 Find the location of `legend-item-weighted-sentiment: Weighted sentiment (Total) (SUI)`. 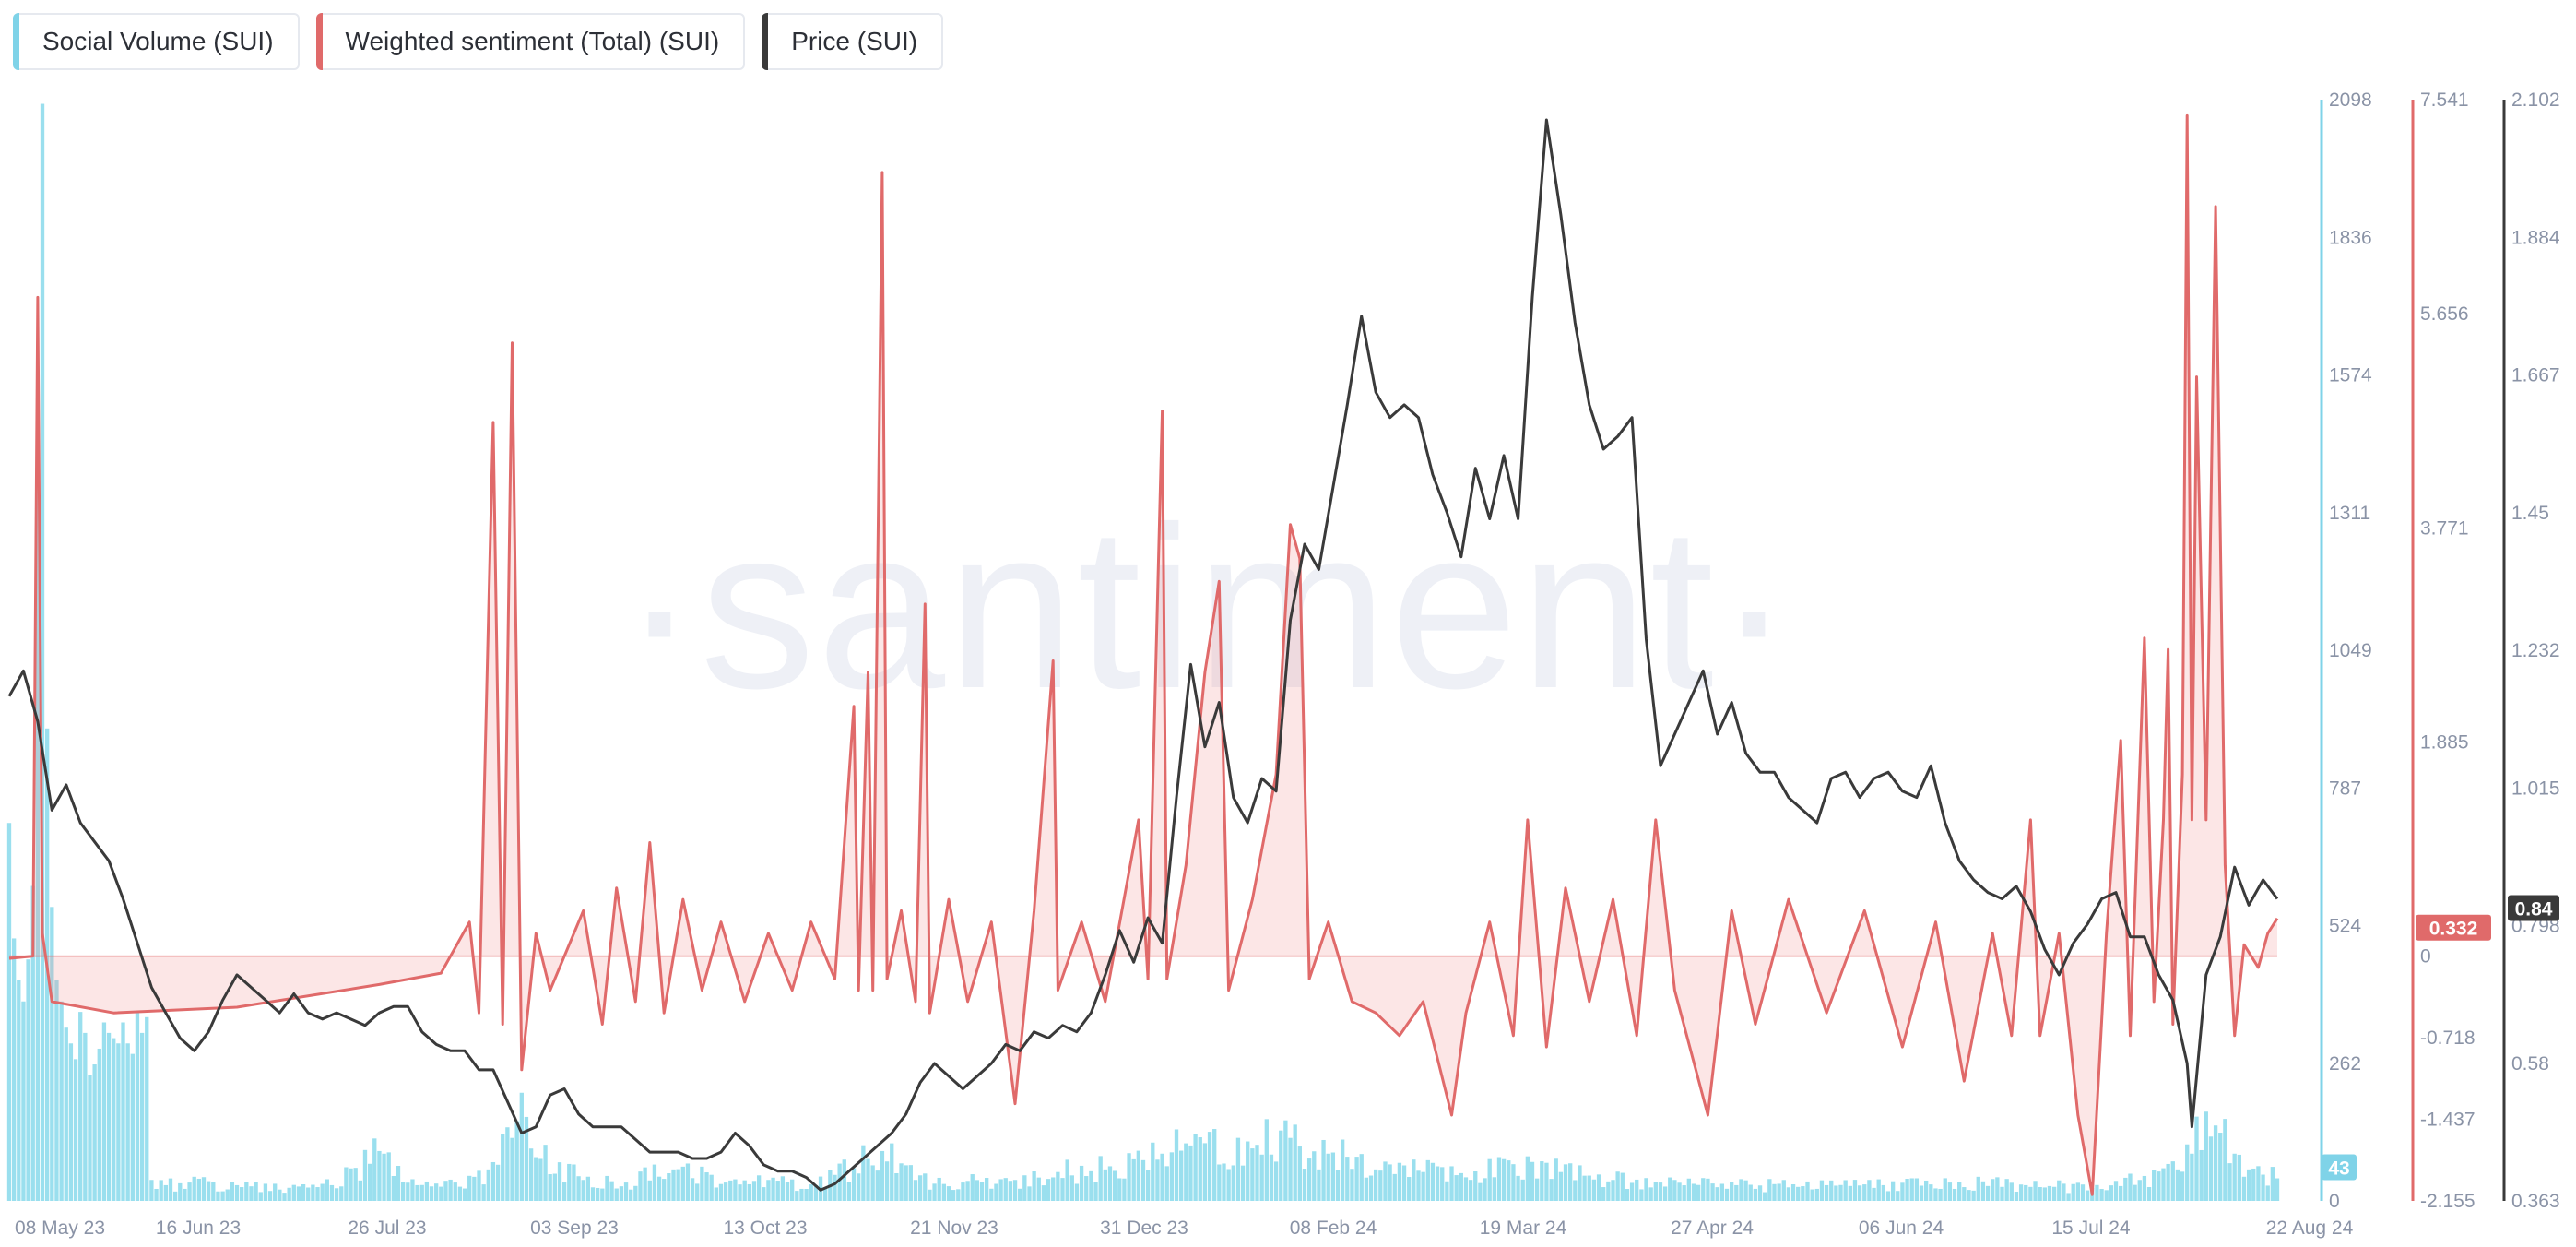

legend-item-weighted-sentiment: Weighted sentiment (Total) (SUI) is located at coordinates (530, 41).